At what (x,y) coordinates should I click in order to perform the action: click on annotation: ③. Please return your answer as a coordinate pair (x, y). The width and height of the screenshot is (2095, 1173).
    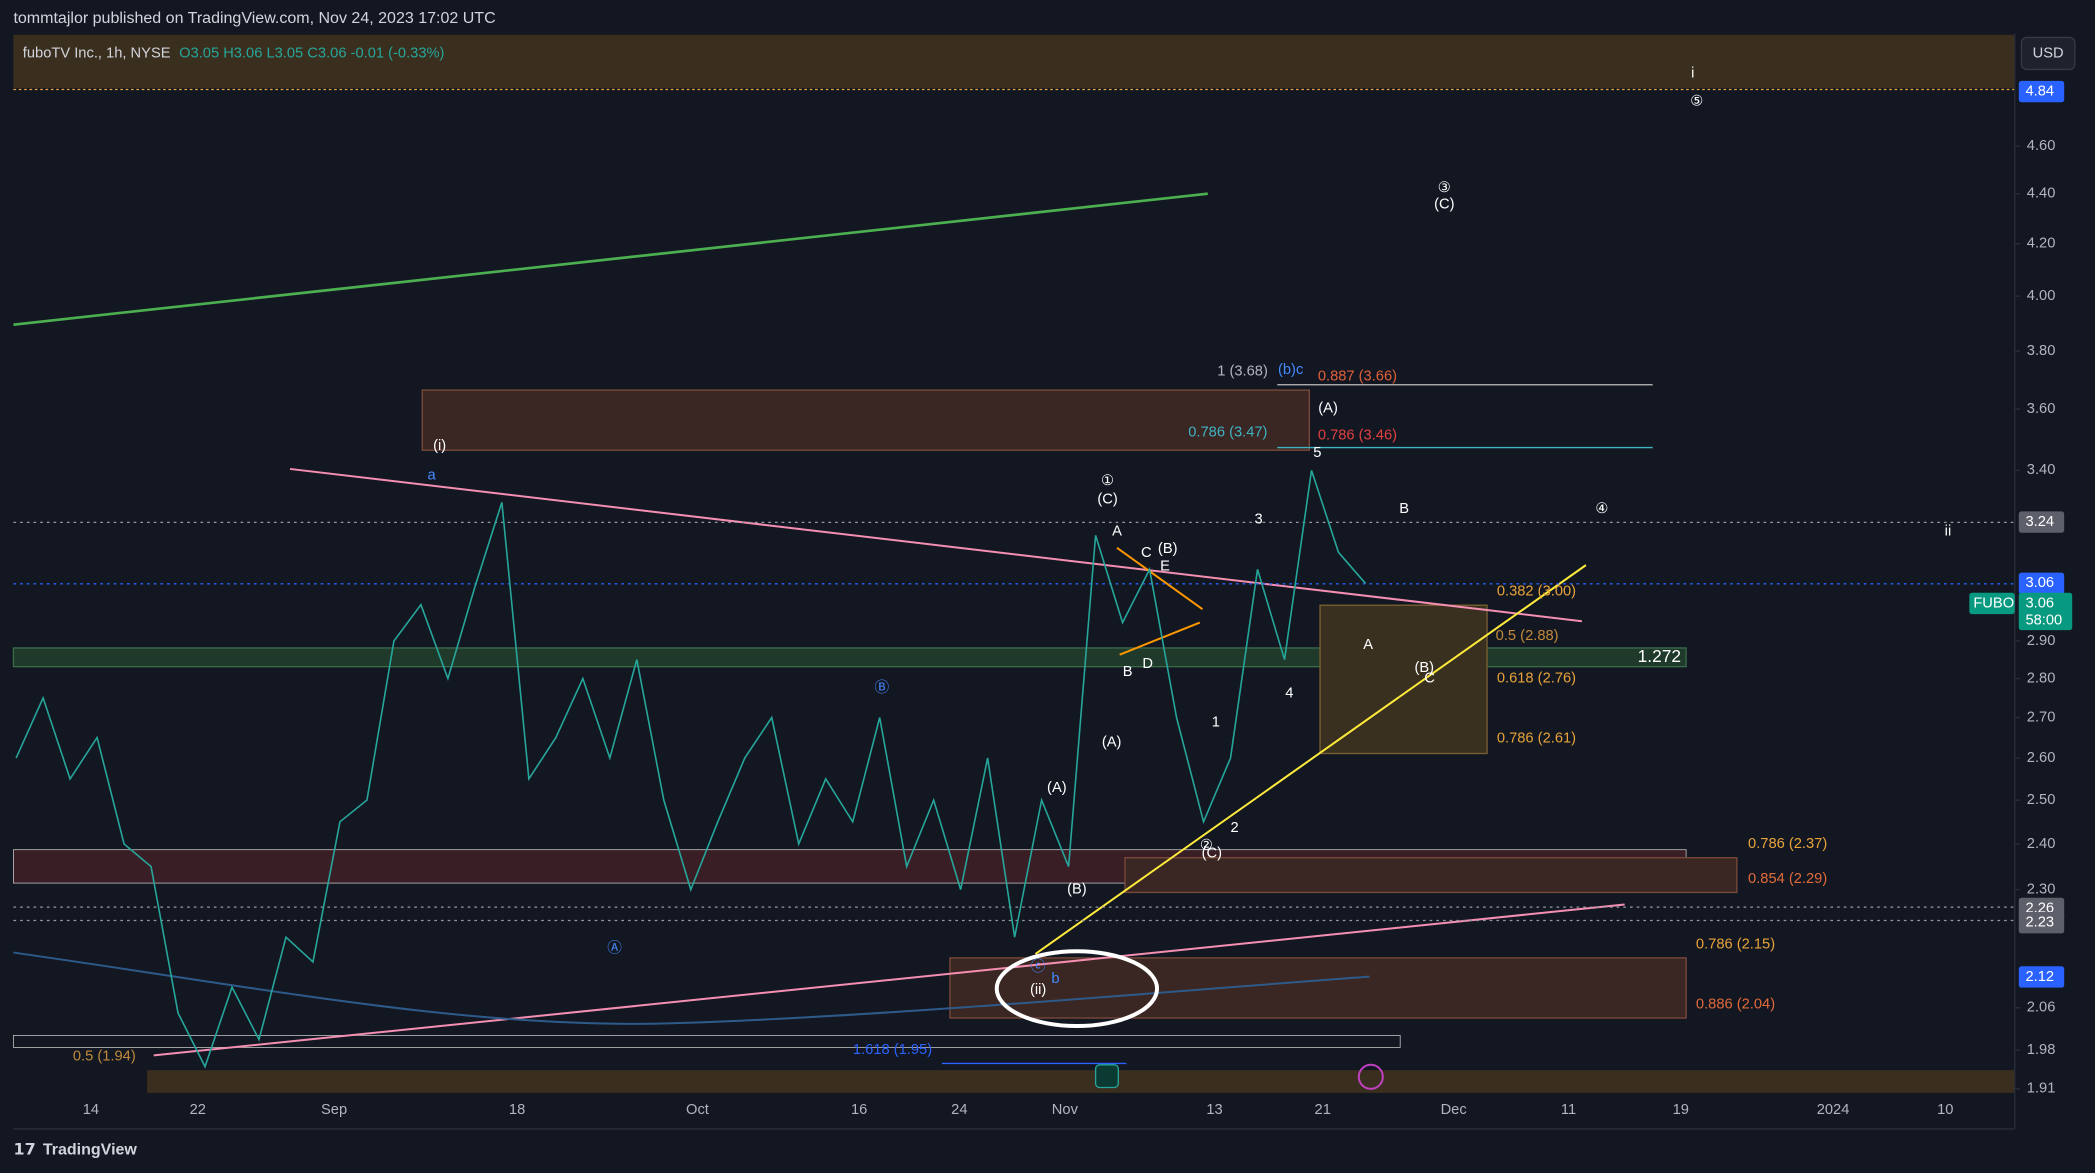
    Looking at the image, I should click on (1444, 188).